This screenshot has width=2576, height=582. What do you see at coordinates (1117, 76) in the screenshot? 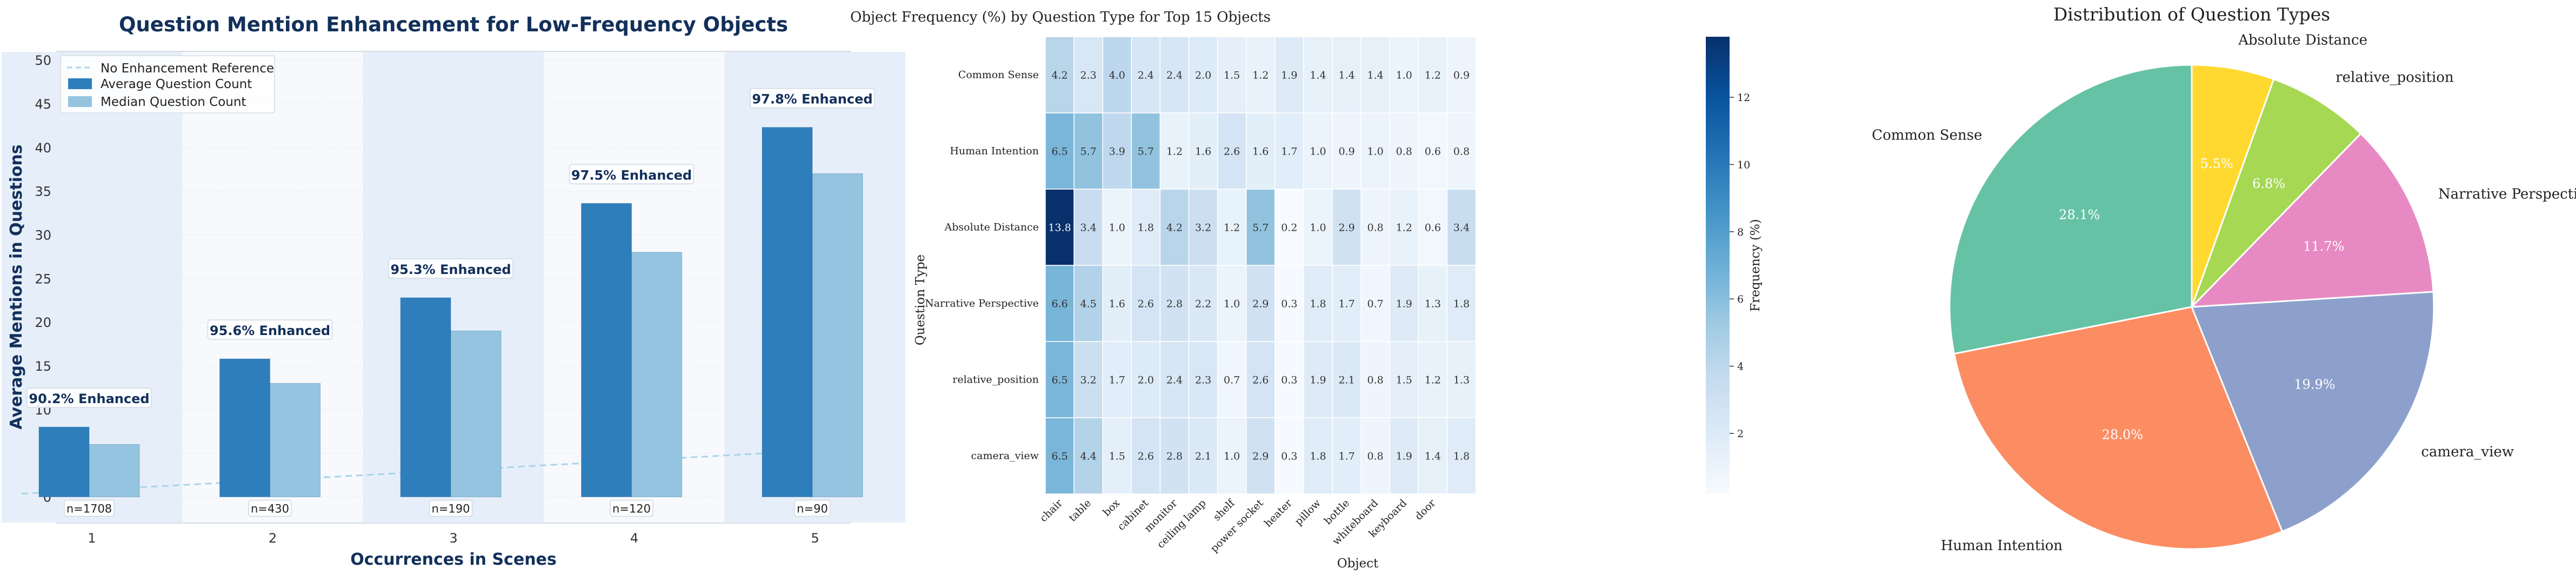
I see `heatmap-value: 4.0` at bounding box center [1117, 76].